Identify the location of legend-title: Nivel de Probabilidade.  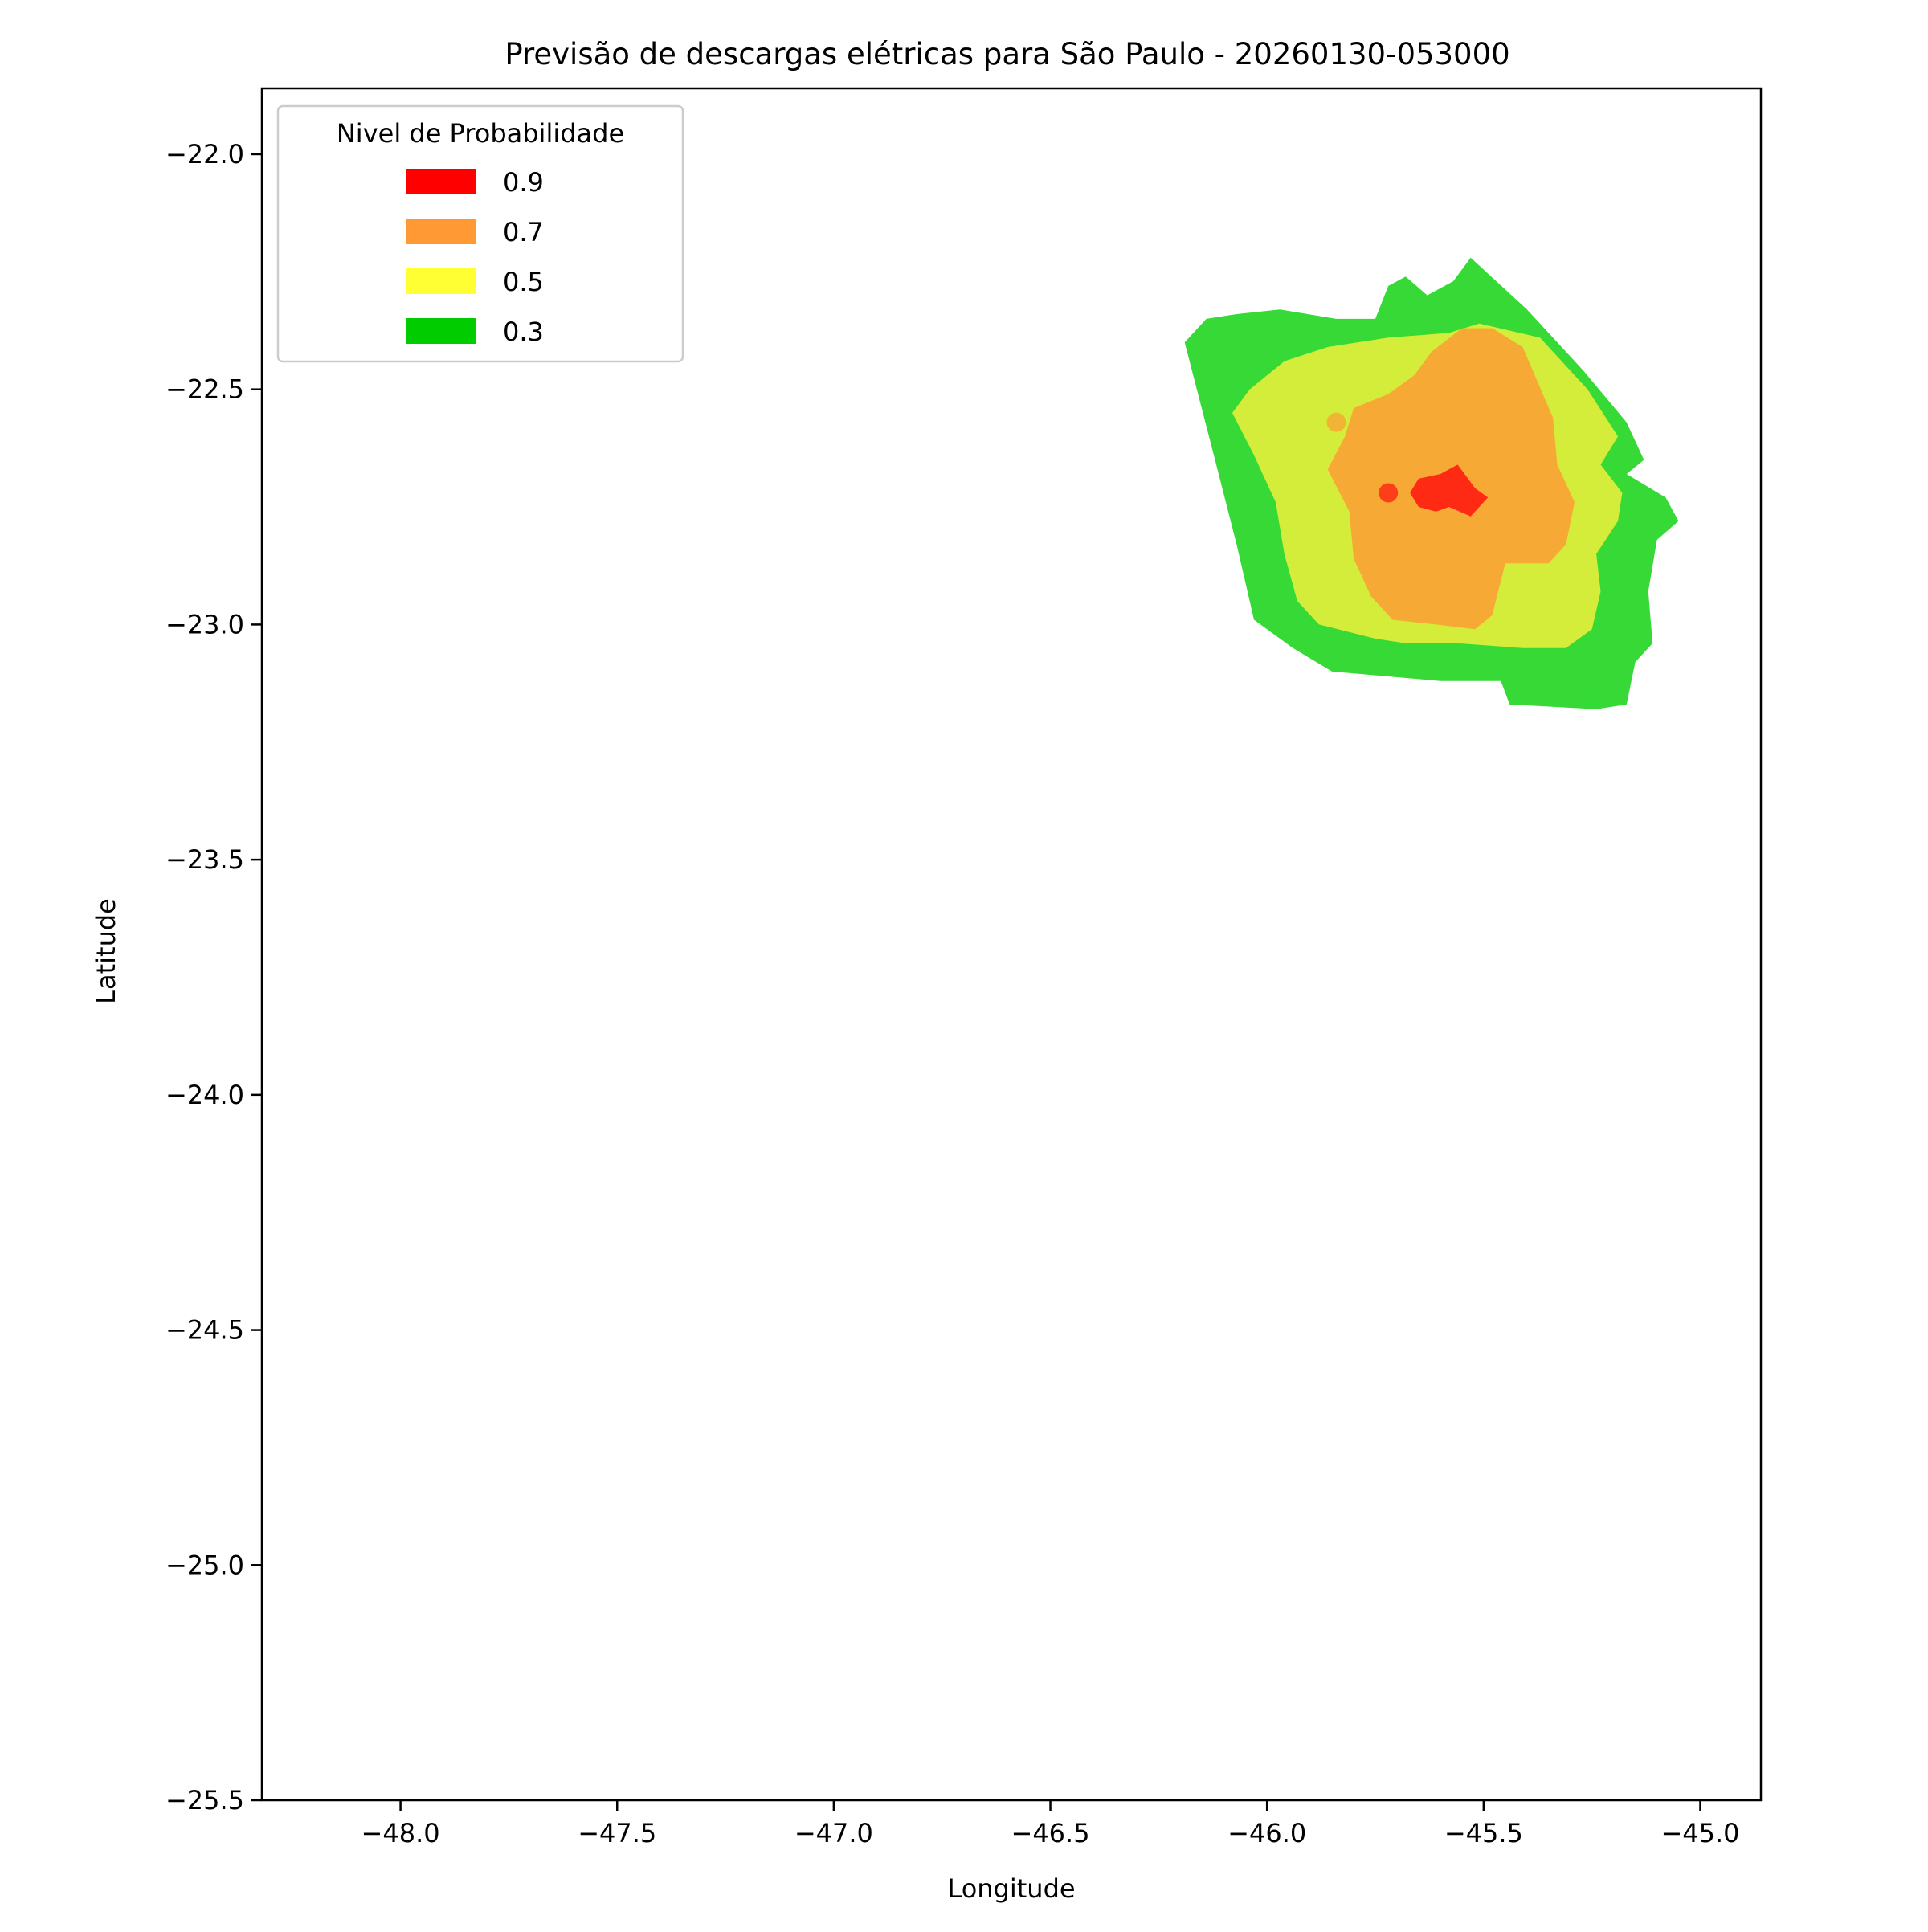
(480, 134).